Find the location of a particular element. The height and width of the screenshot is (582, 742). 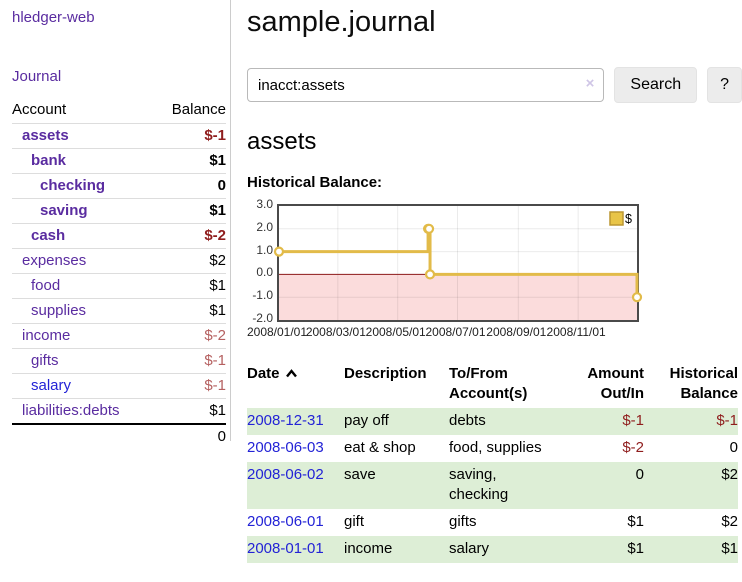

transaction-amount: $-2 is located at coordinates (633, 447).